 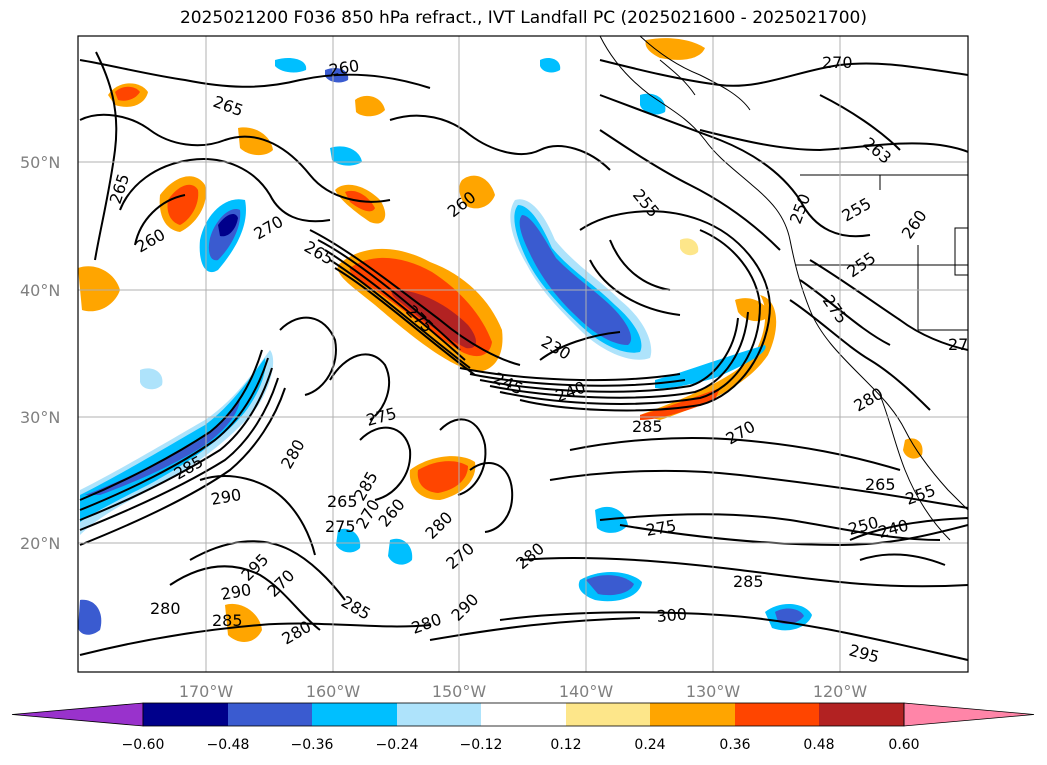 What do you see at coordinates (312, 745) in the screenshot?
I see `colorbar-tick-label: −0.36` at bounding box center [312, 745].